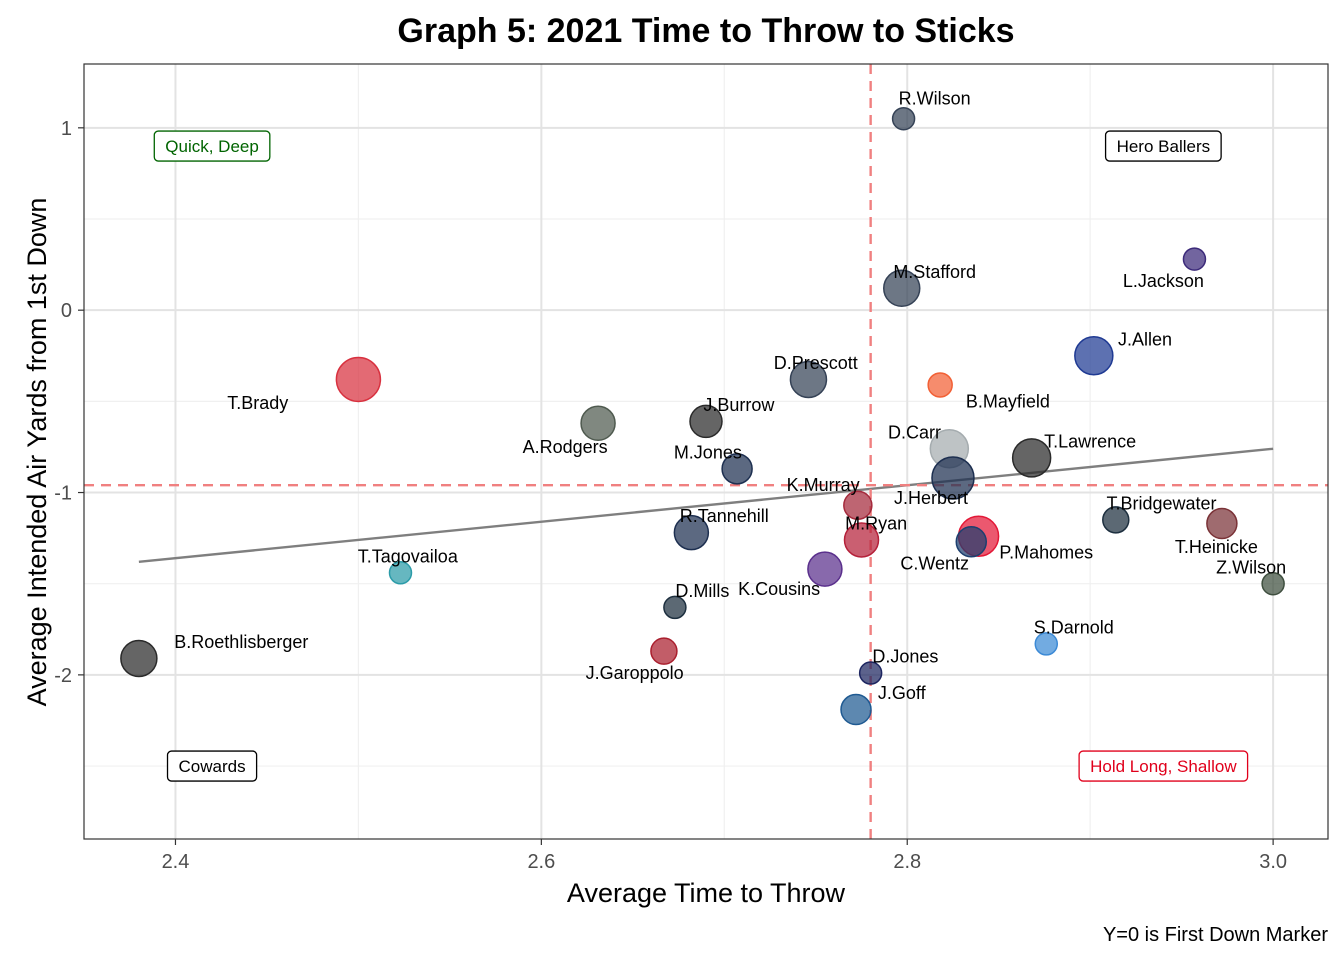 The width and height of the screenshot is (1344, 960). I want to click on point-label: T.Bridgewater, so click(1161, 503).